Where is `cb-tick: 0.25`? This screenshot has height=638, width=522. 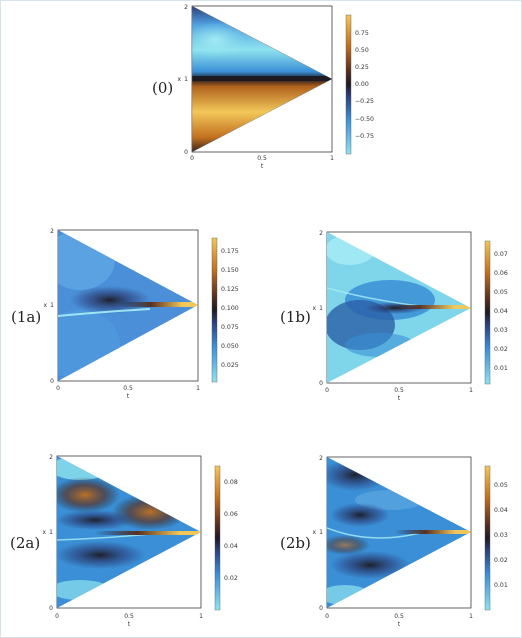
cb-tick: 0.25 is located at coordinates (362, 67).